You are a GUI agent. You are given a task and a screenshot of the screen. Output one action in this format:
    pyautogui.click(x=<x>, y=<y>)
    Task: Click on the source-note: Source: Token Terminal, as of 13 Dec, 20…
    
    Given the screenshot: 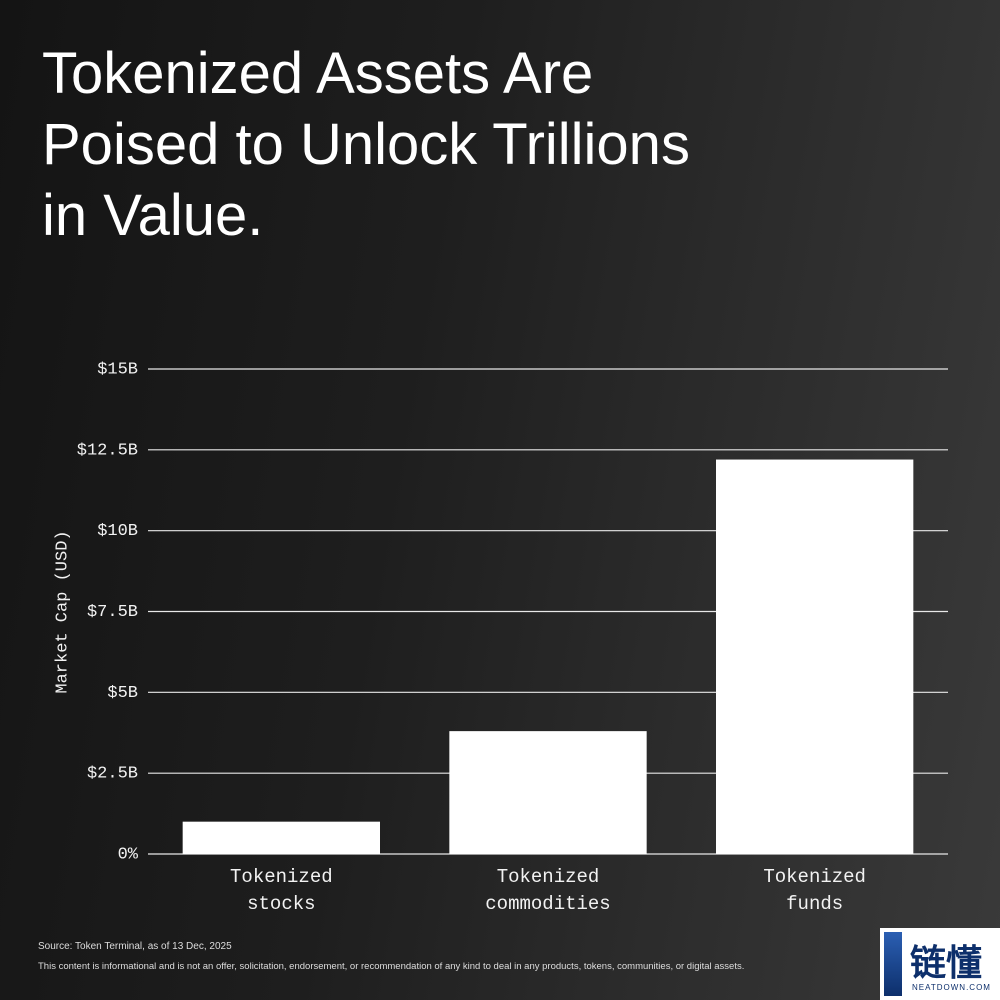 What is the action you would take?
    pyautogui.click(x=135, y=946)
    